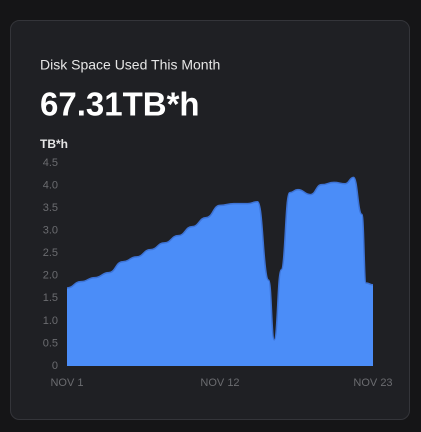 The height and width of the screenshot is (432, 421). Describe the element at coordinates (50, 321) in the screenshot. I see `y-tick-label: 1.0` at that location.